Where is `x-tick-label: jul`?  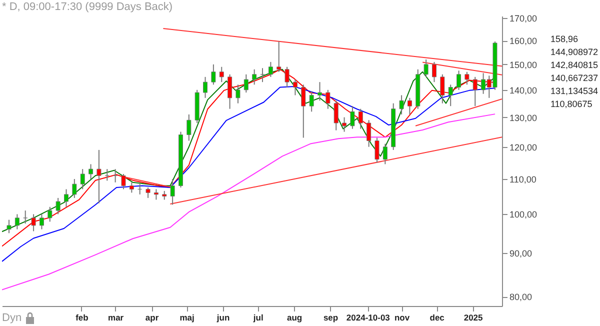
x-tick-label: jul is located at coordinates (258, 317).